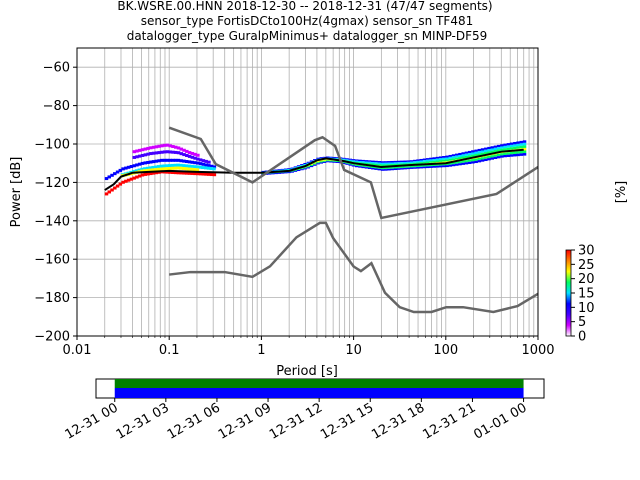  Describe the element at coordinates (568, 293) in the screenshot. I see `colorbar-strip` at that location.